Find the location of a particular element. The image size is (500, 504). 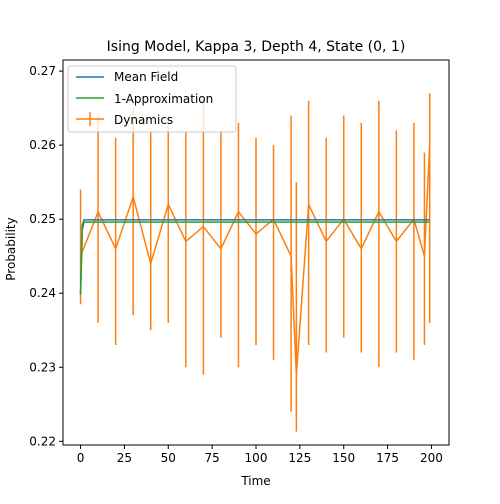

legend-box is located at coordinates (152, 99).